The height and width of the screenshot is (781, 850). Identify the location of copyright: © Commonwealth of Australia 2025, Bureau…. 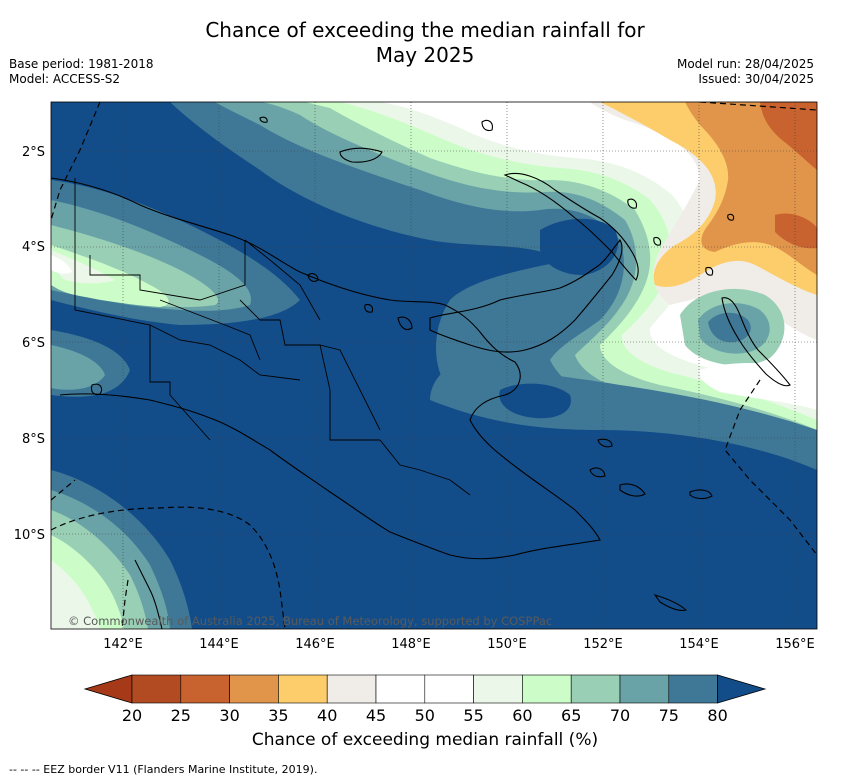
(310, 621).